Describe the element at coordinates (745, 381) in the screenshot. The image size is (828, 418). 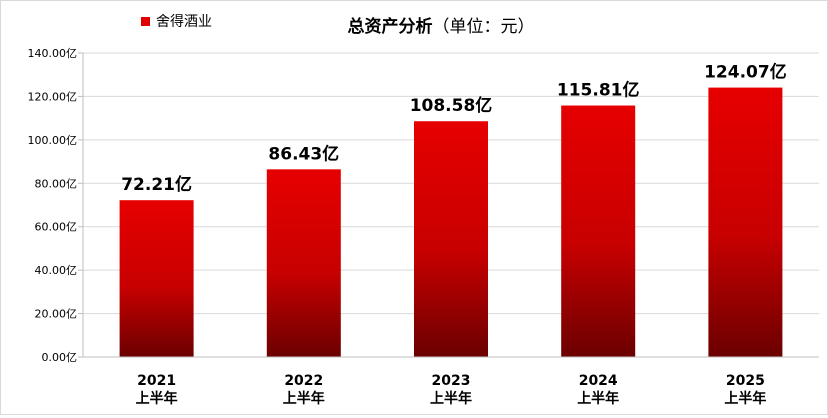
I see `x-tick-year: 2025` at that location.